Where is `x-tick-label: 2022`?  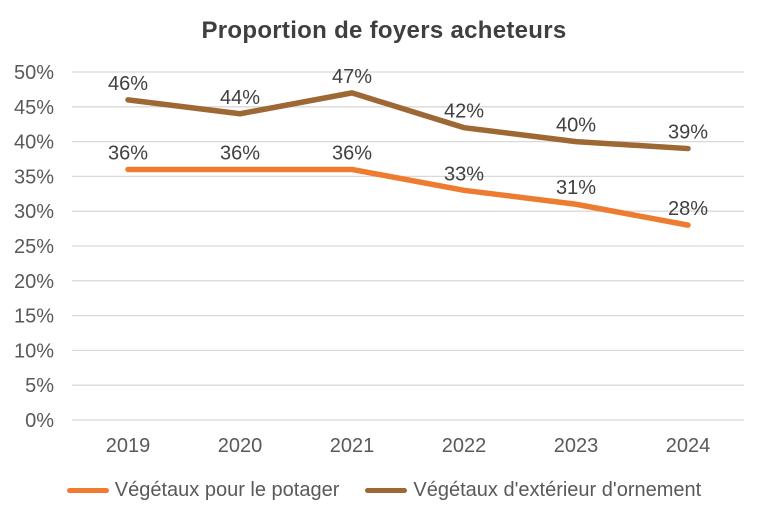
x-tick-label: 2022 is located at coordinates (464, 446).